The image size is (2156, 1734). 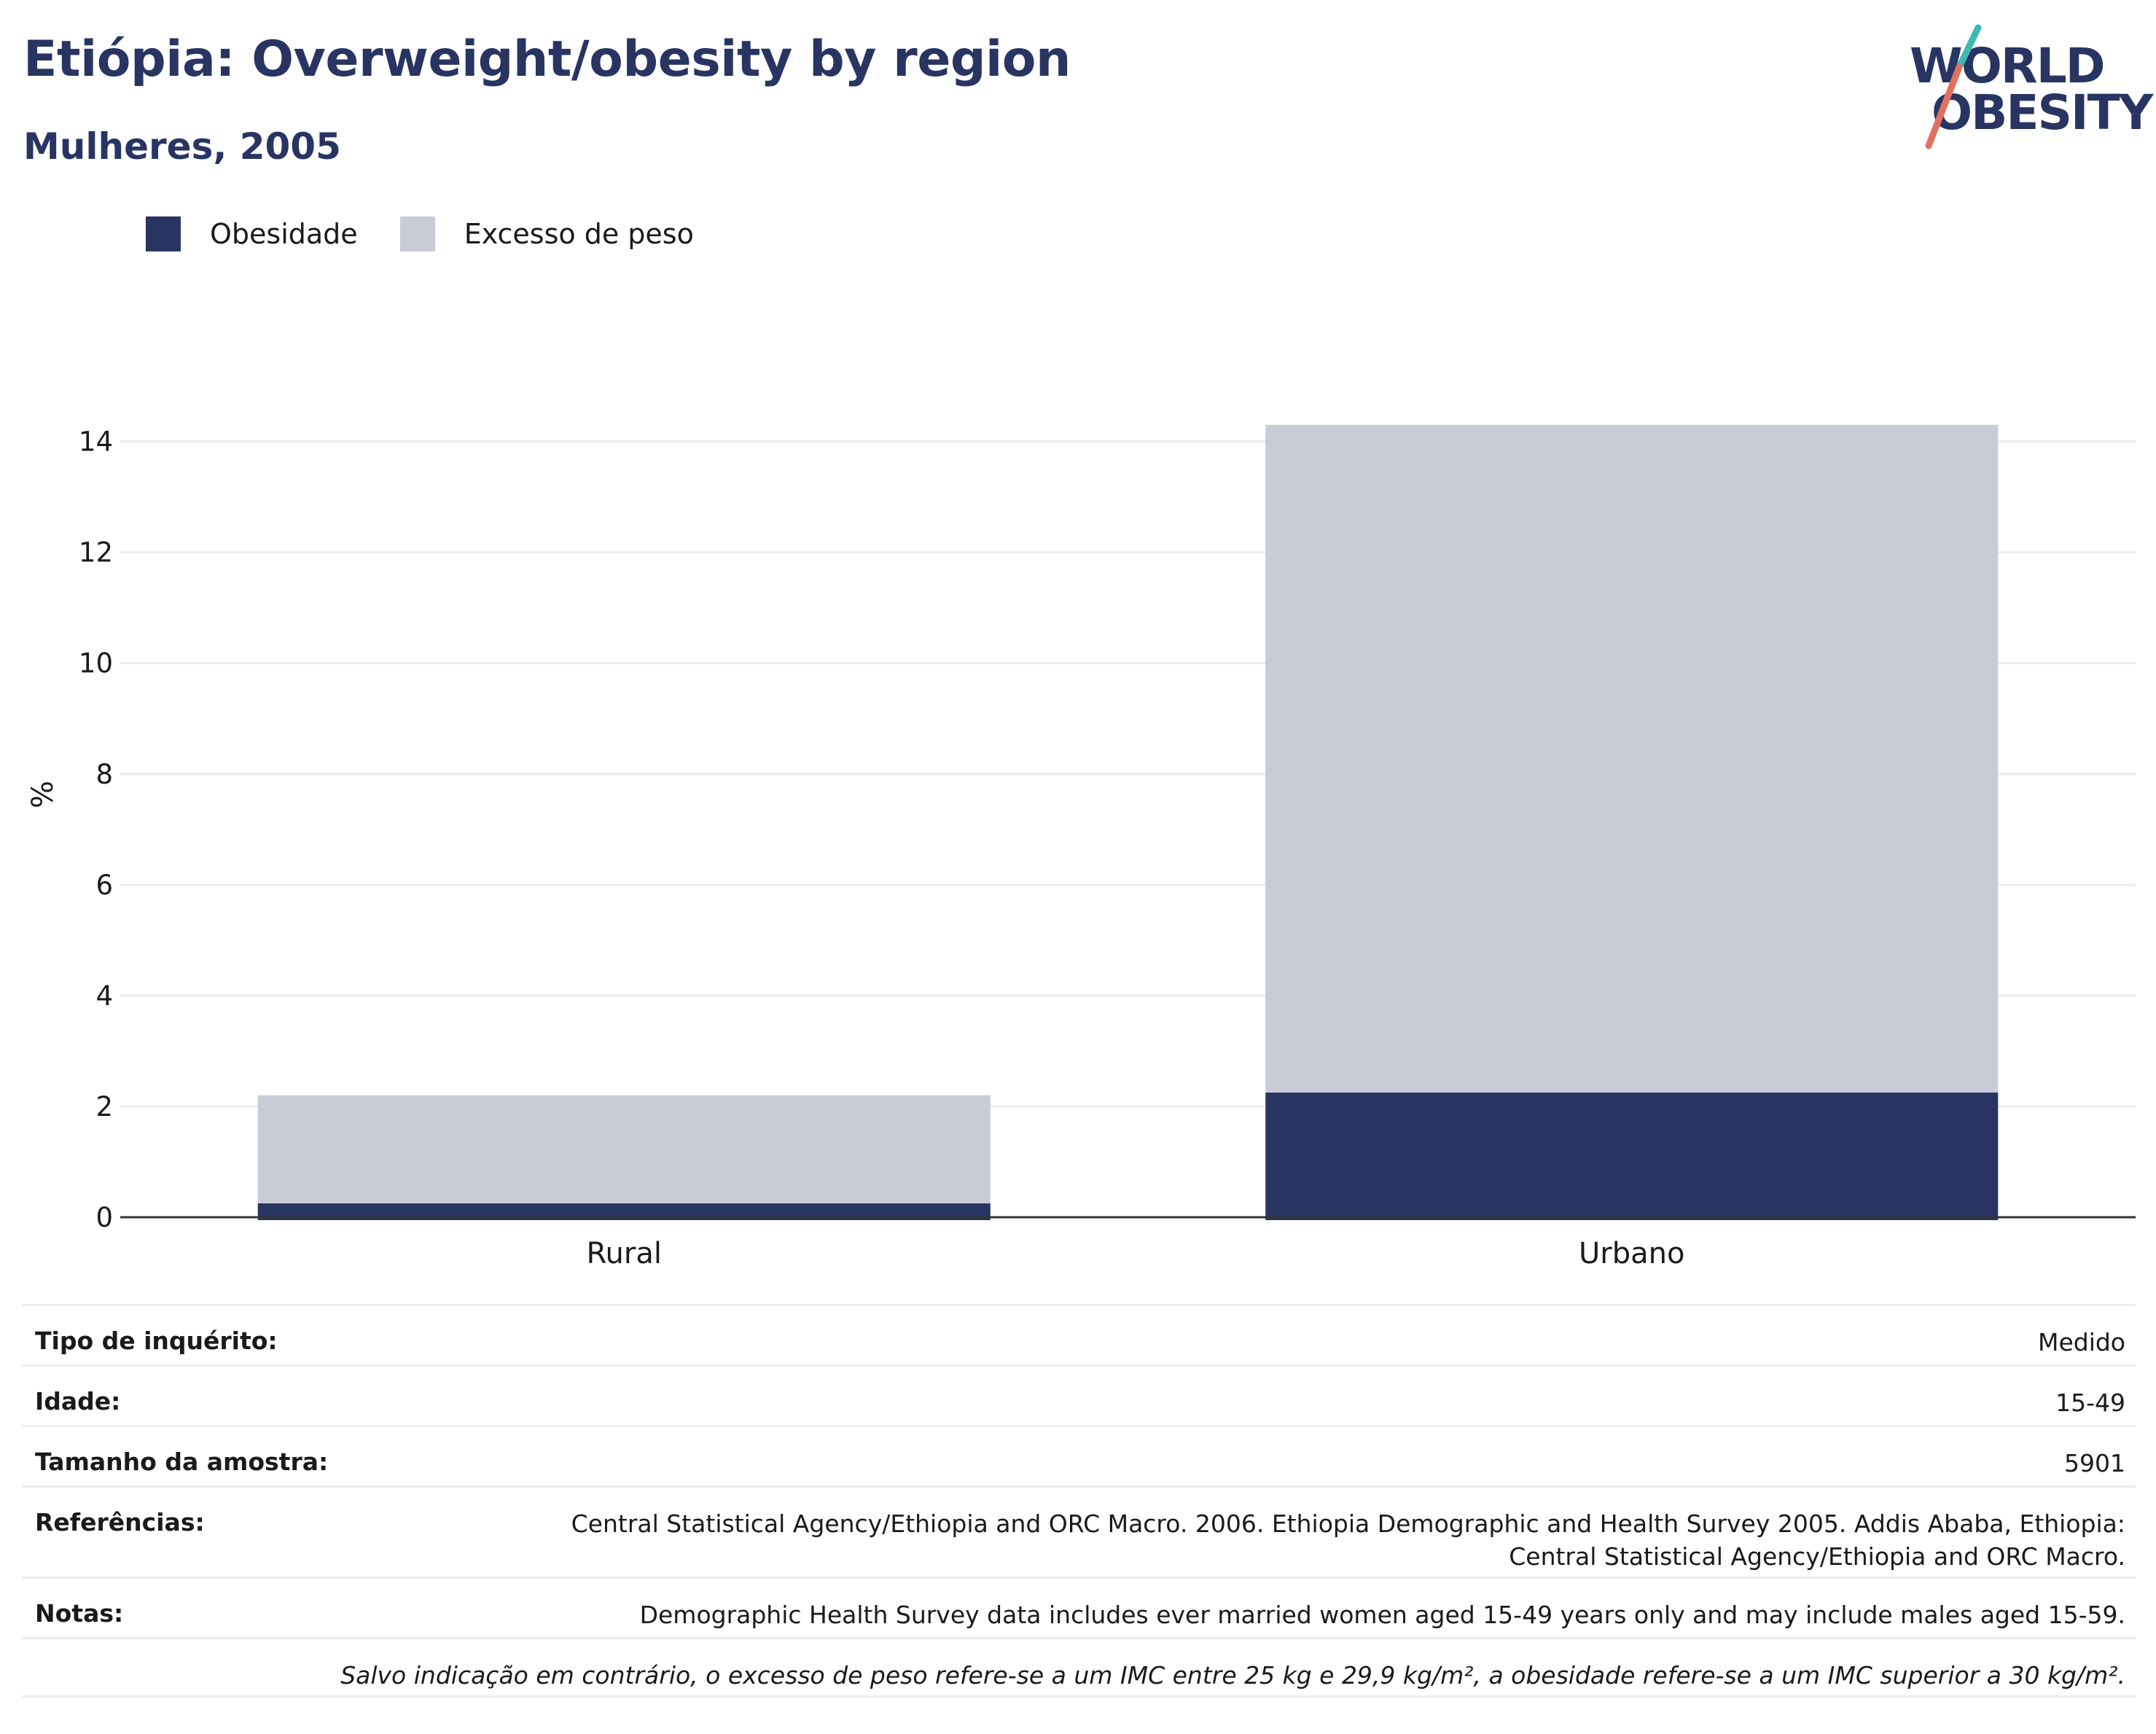 What do you see at coordinates (104, 775) in the screenshot?
I see `y-tick-label-8: 8` at bounding box center [104, 775].